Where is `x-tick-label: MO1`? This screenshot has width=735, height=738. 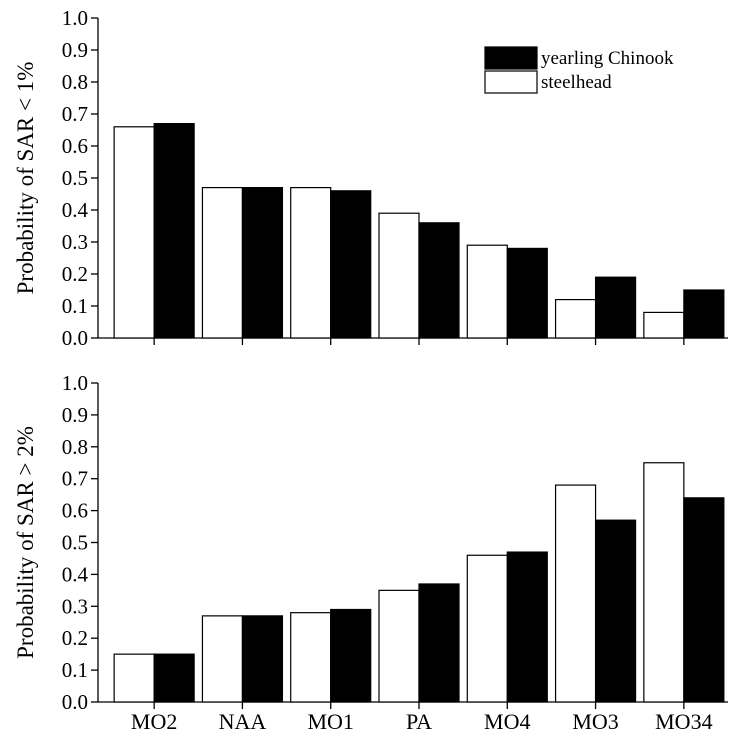
x-tick-label: MO1 is located at coordinates (330, 721).